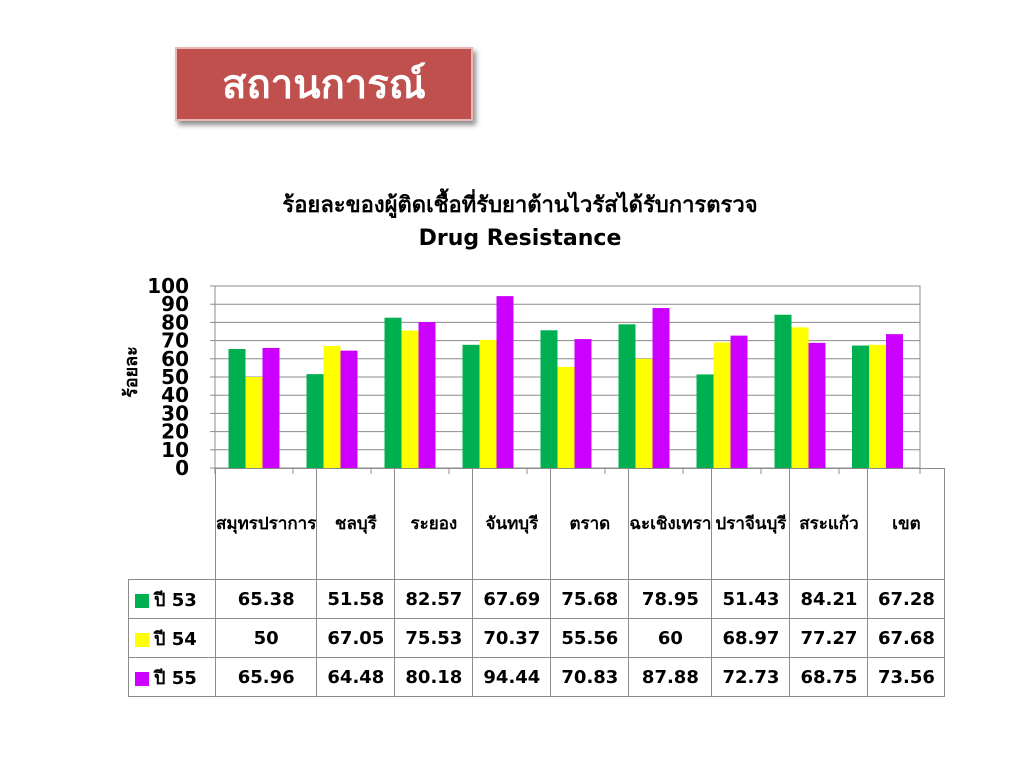  I want to click on chart-subtitle: Drug Resistance, so click(520, 238).